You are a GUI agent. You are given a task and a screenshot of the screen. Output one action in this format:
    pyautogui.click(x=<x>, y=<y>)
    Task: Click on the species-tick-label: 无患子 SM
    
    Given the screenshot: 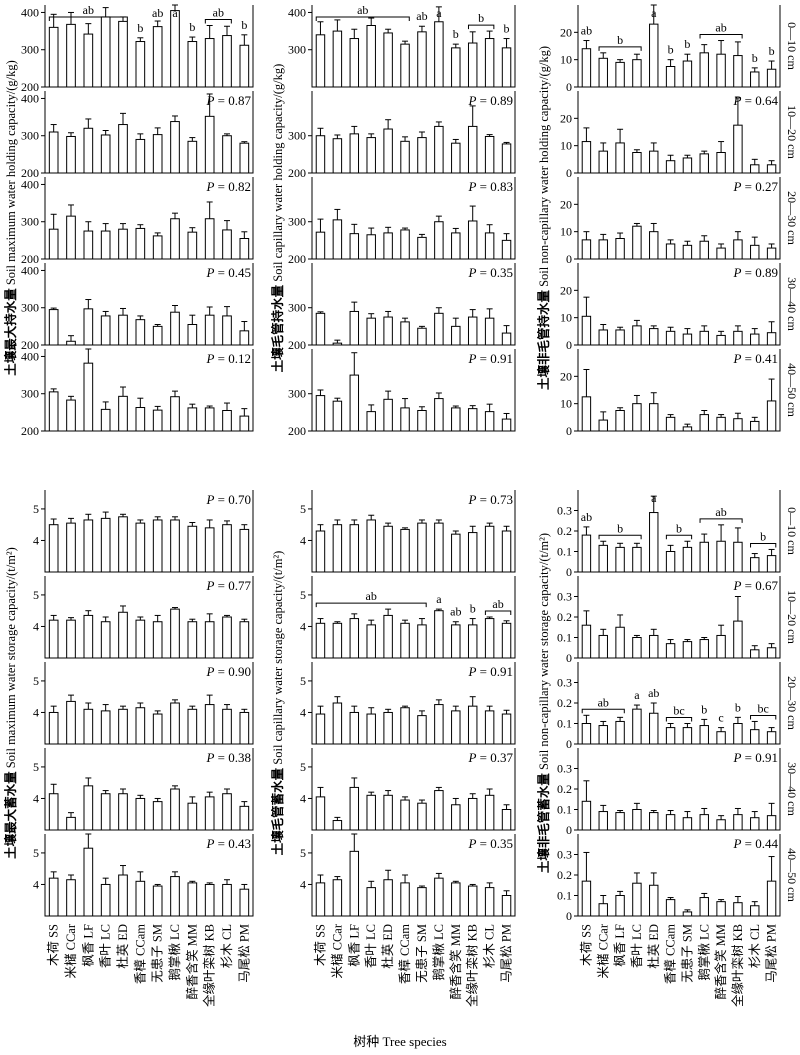 What is the action you would take?
    pyautogui.click(x=158, y=953)
    